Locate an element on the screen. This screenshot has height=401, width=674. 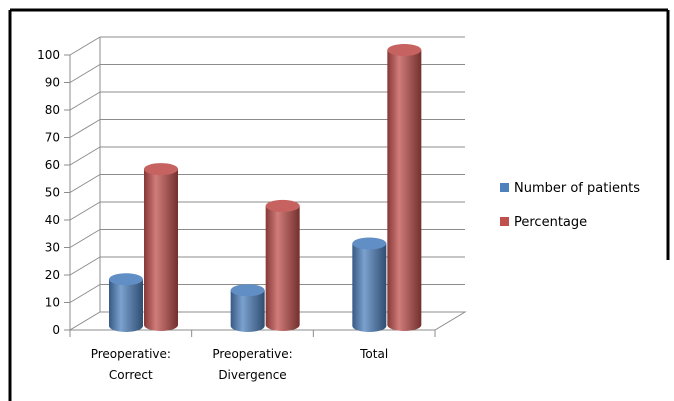
y-tick-label: 40 is located at coordinates (52, 220).